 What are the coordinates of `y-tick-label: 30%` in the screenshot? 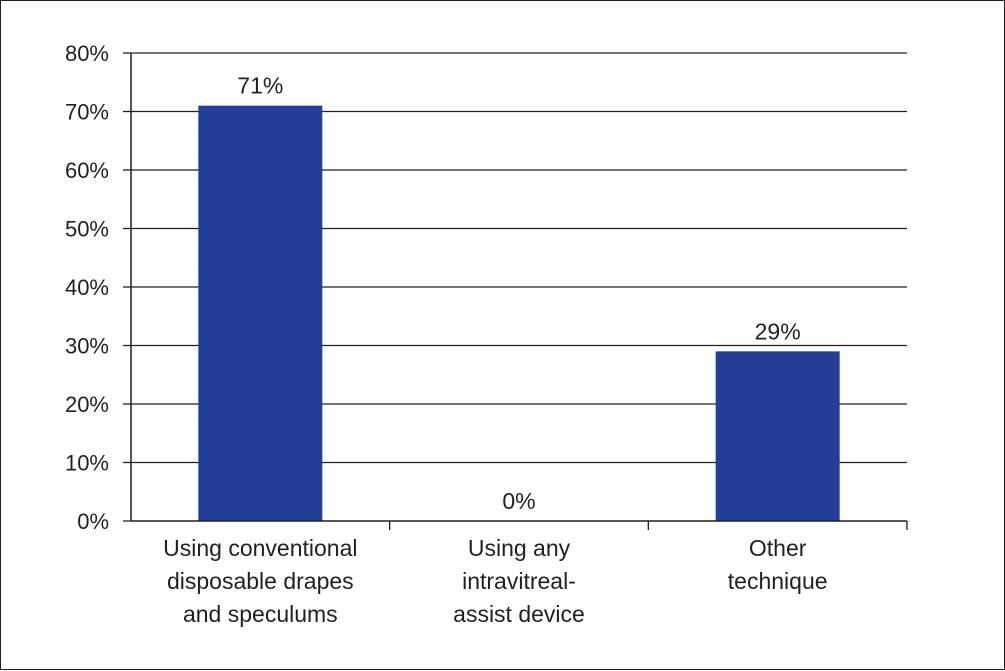 It's located at (87, 346).